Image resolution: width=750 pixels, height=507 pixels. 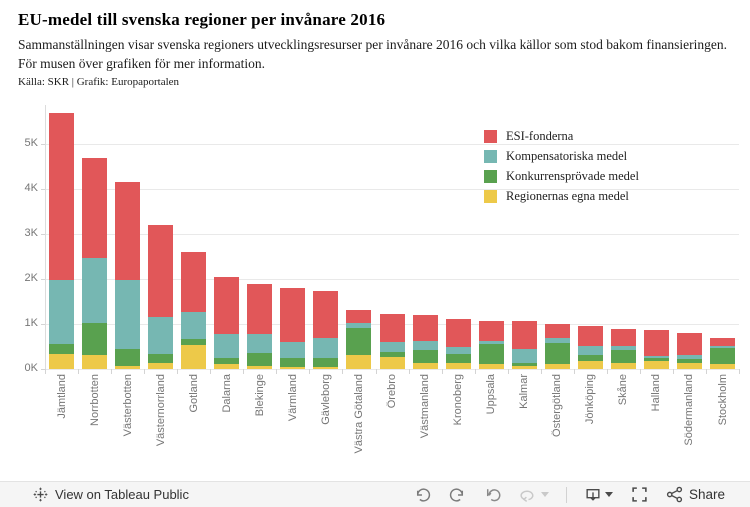 I want to click on refresh-button, so click(x=534, y=494).